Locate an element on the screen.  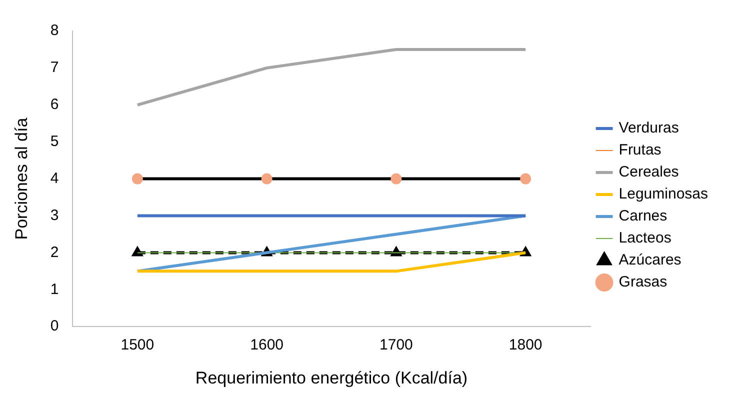
x-tick-label: 1600 is located at coordinates (267, 345).